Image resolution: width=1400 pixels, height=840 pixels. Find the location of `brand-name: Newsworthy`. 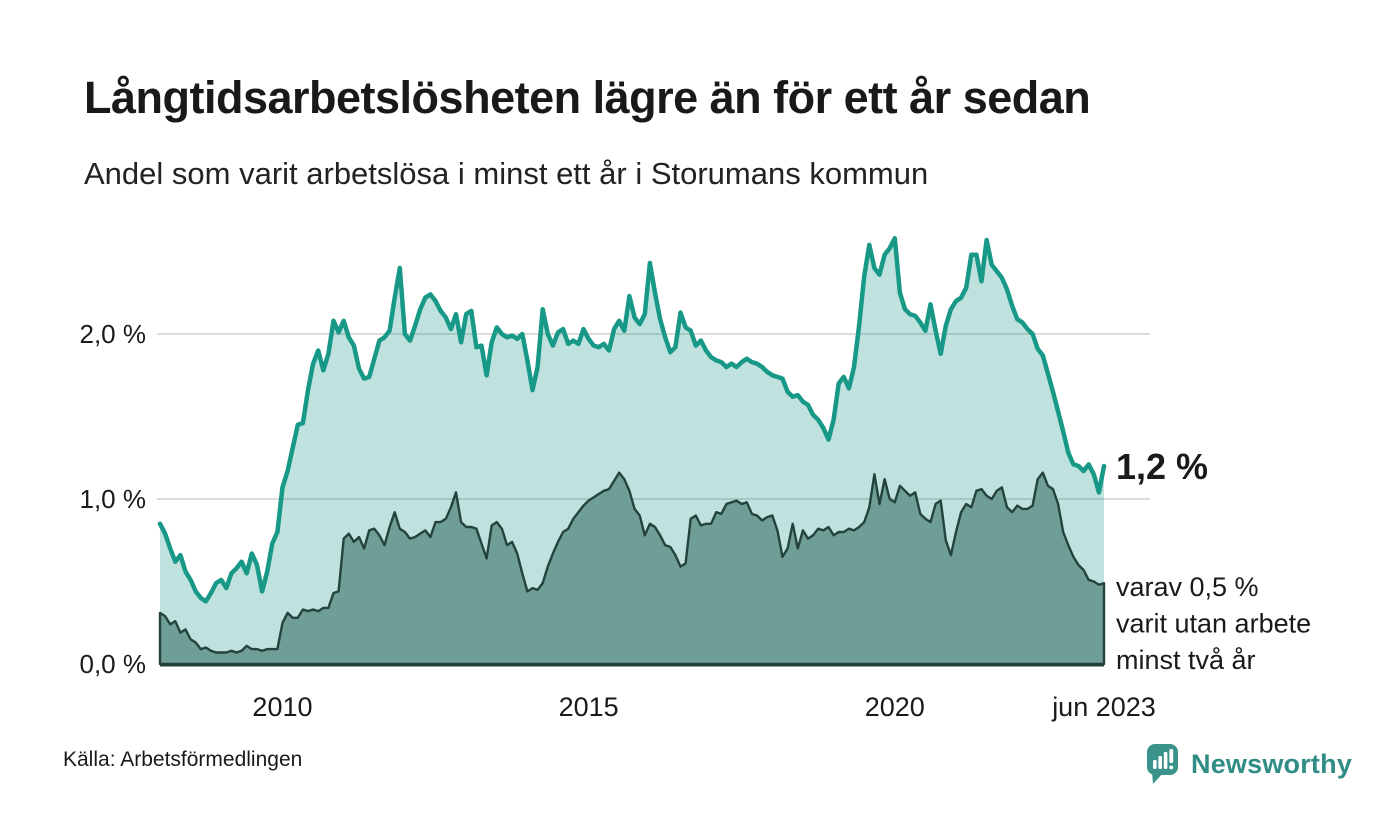

brand-name: Newsworthy is located at coordinates (1272, 763).